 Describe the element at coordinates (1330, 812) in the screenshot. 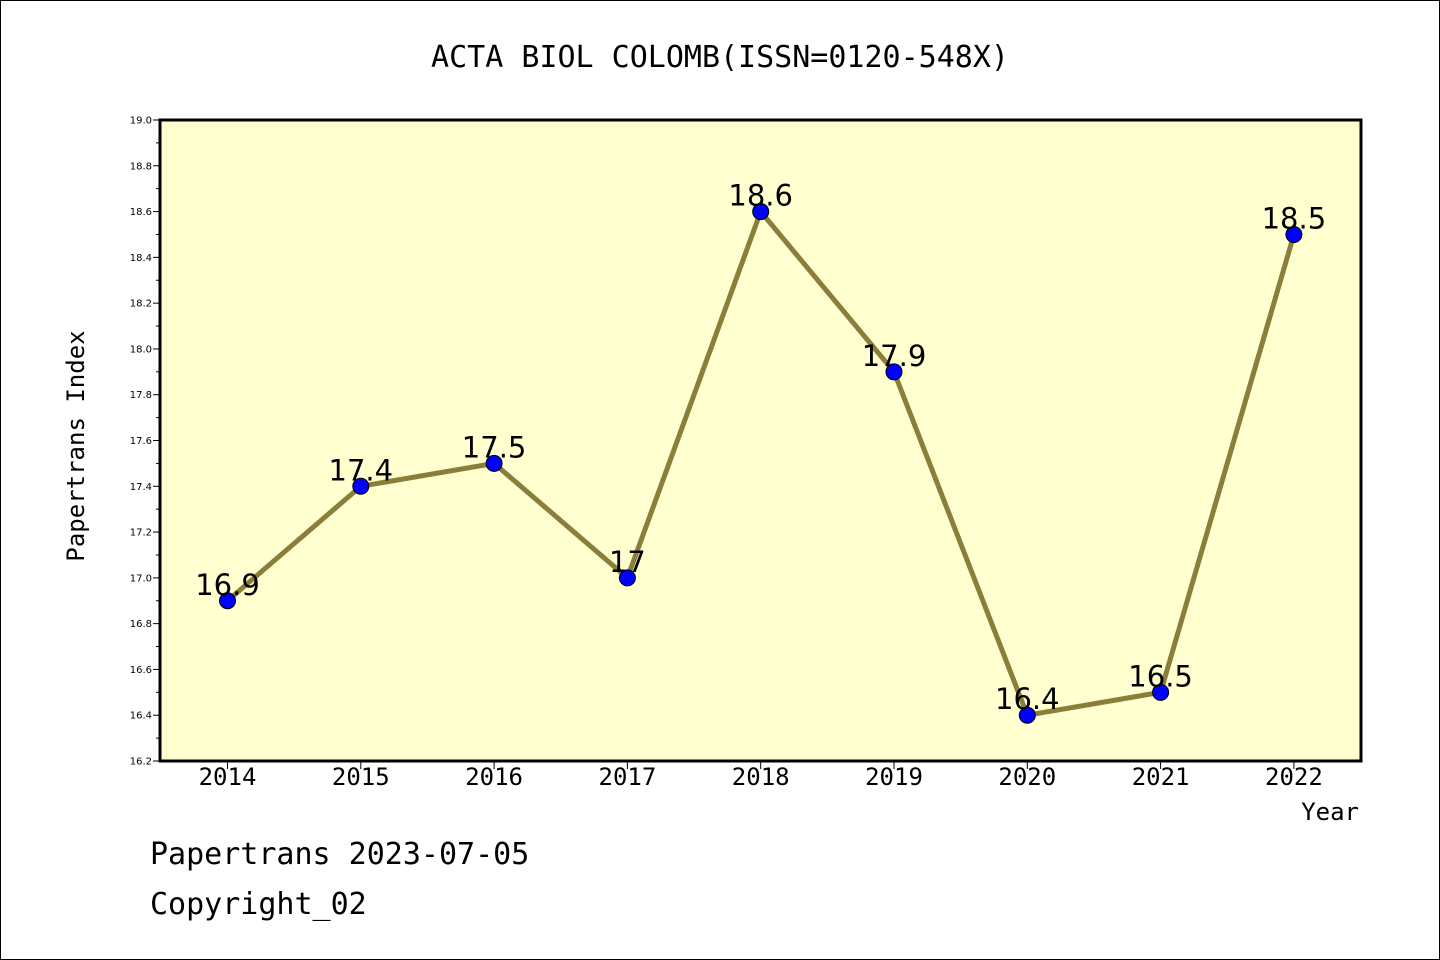

I see `x-axis-label: Year` at that location.